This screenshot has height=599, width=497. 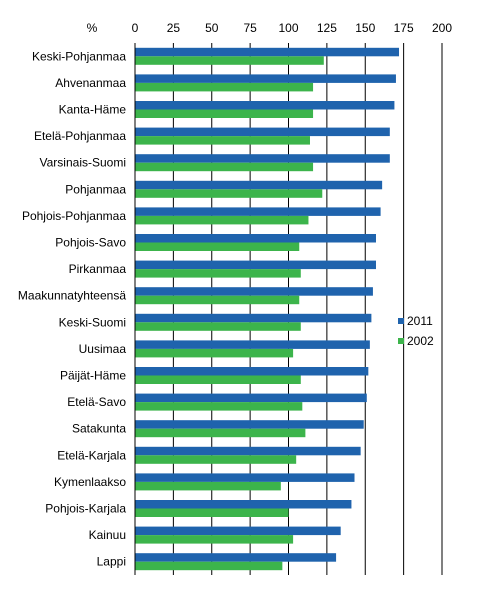 What do you see at coordinates (98, 269) in the screenshot?
I see `category-label: Pirkanmaa` at bounding box center [98, 269].